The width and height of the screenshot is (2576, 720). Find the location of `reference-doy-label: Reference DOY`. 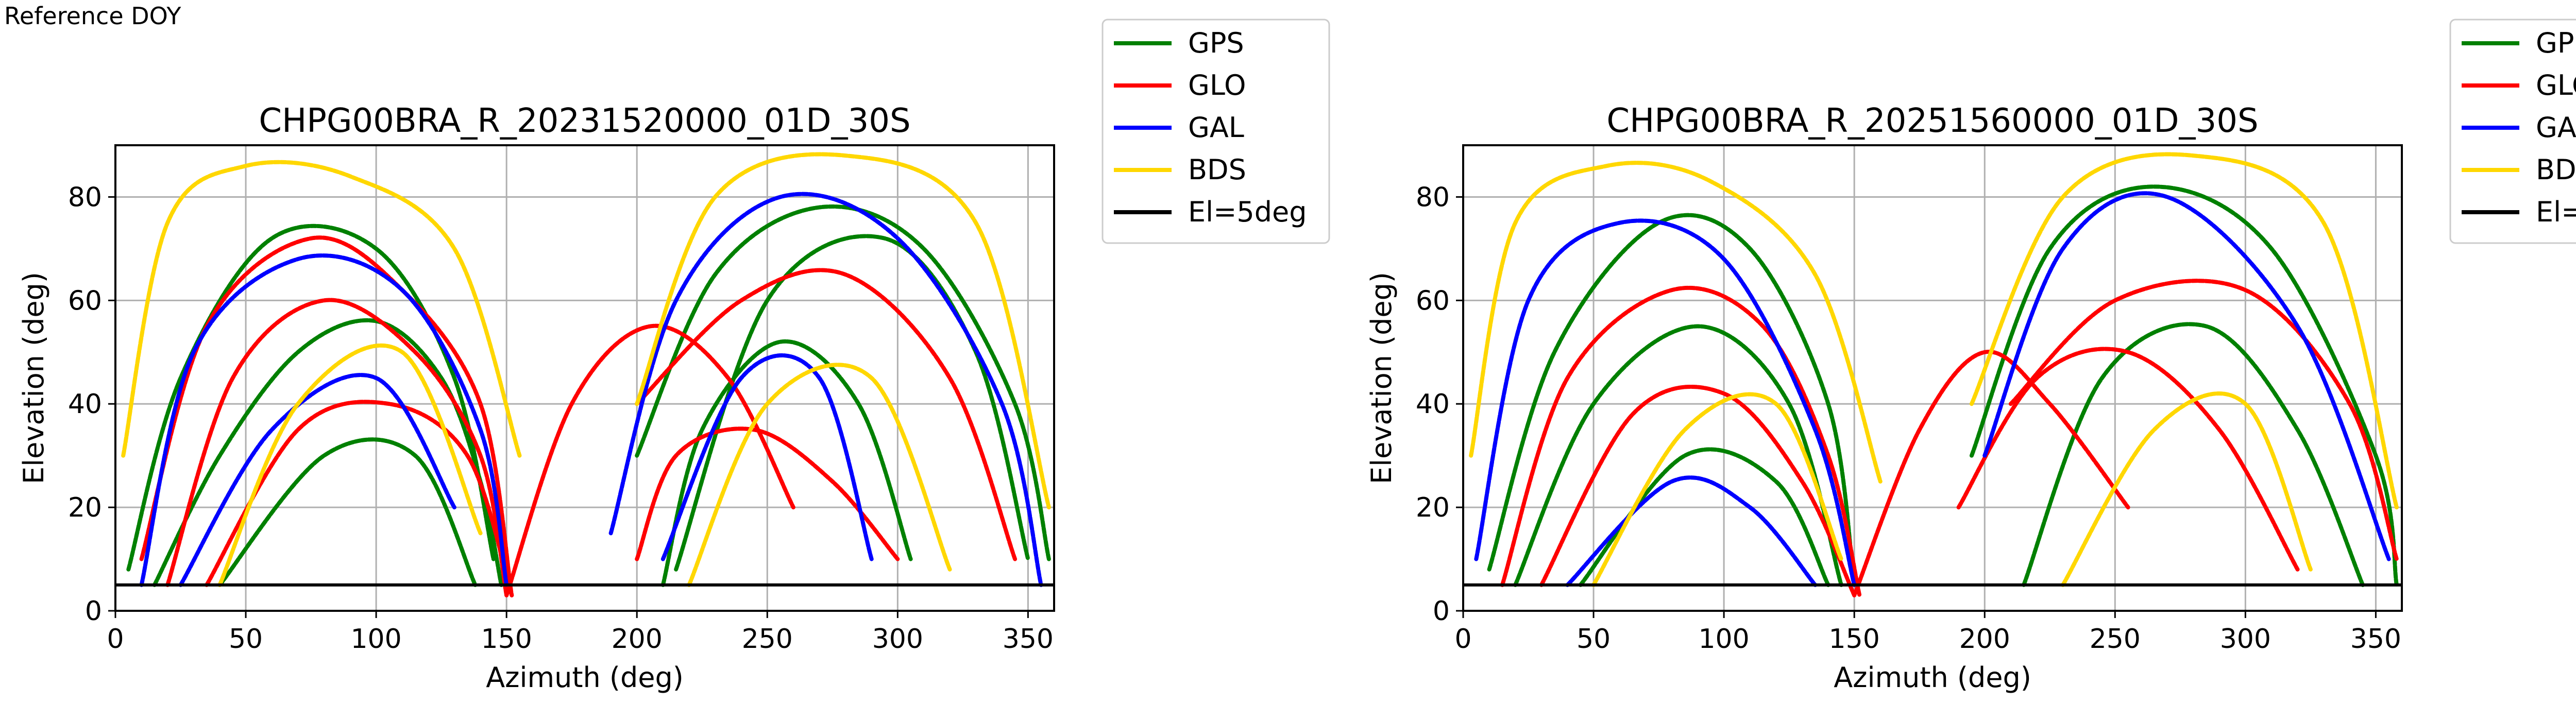

reference-doy-label: Reference DOY is located at coordinates (92, 16).